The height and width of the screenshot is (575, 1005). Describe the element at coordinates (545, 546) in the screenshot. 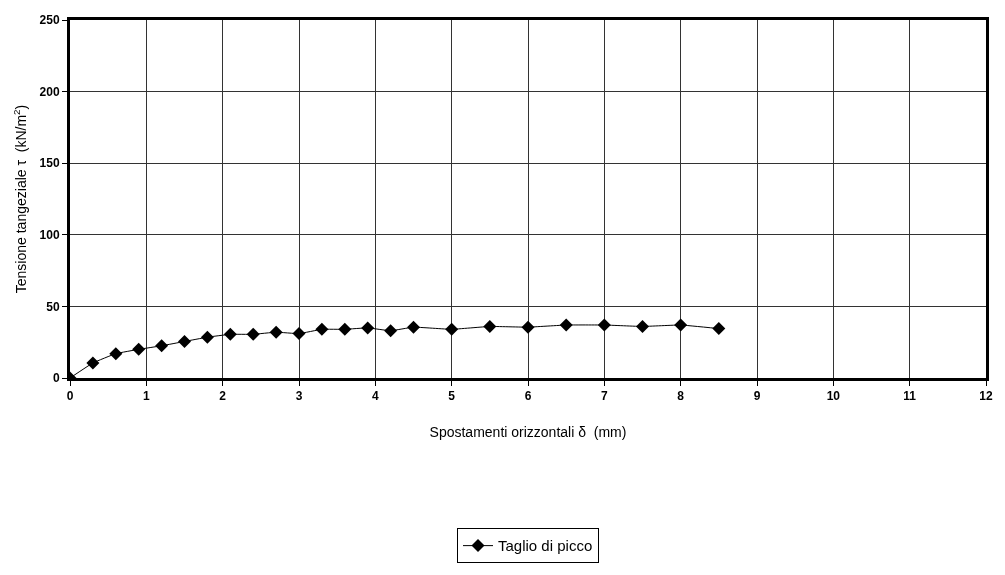

I see `legend-label: Taglio di picco` at that location.